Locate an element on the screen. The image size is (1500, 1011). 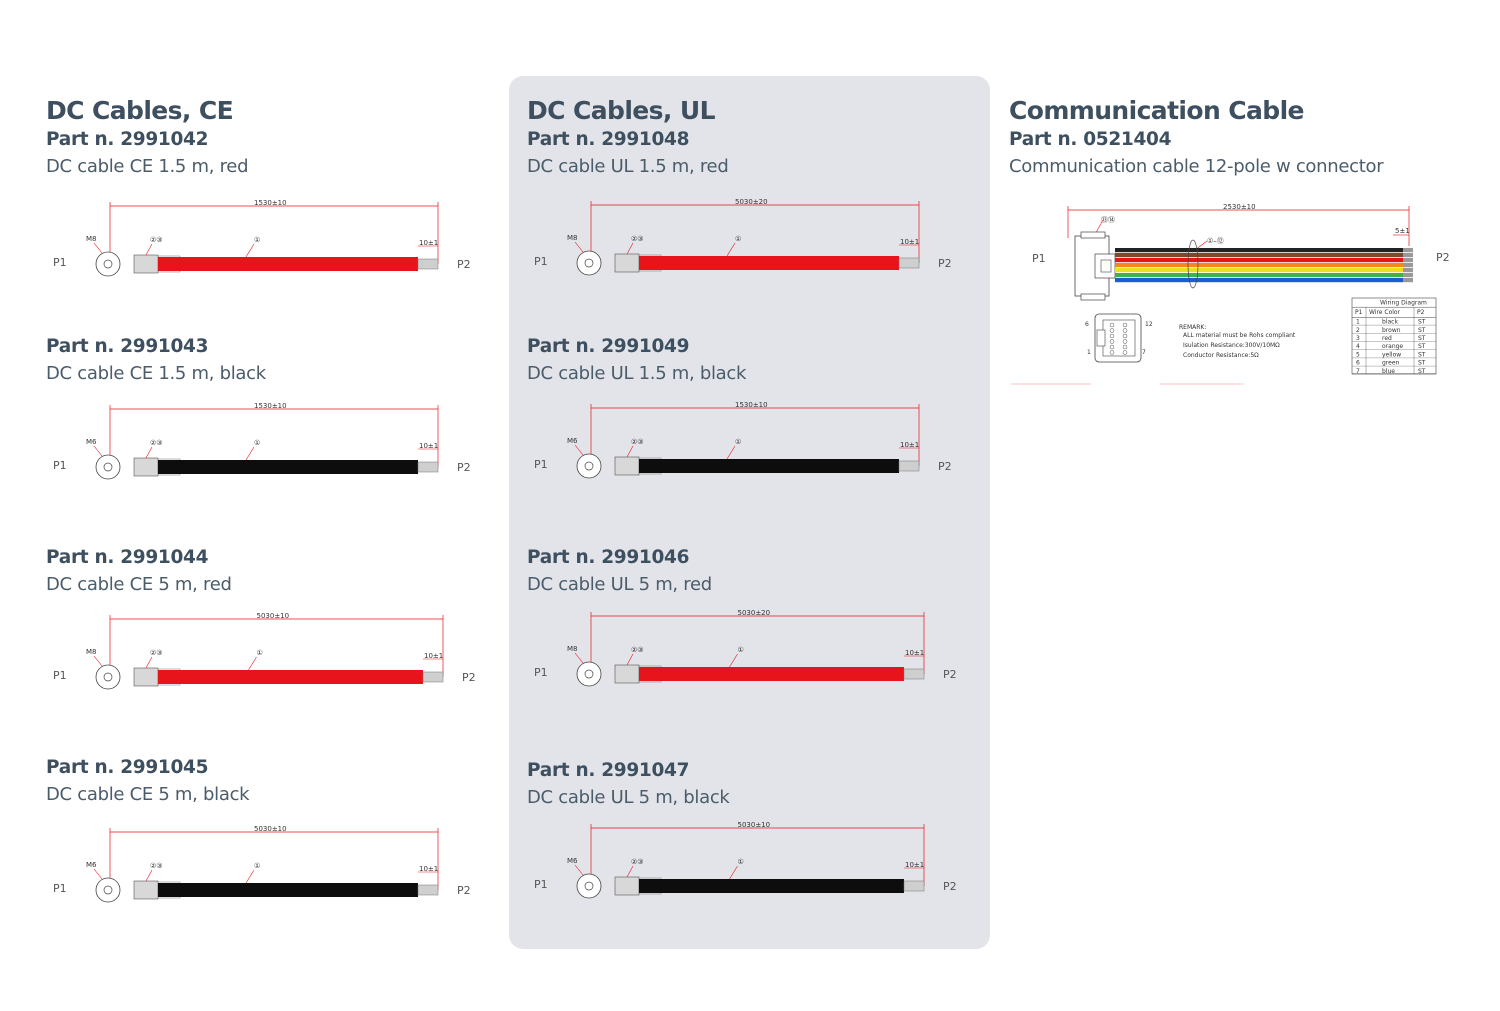
remark-line: REMARK: is located at coordinates (1192, 327).